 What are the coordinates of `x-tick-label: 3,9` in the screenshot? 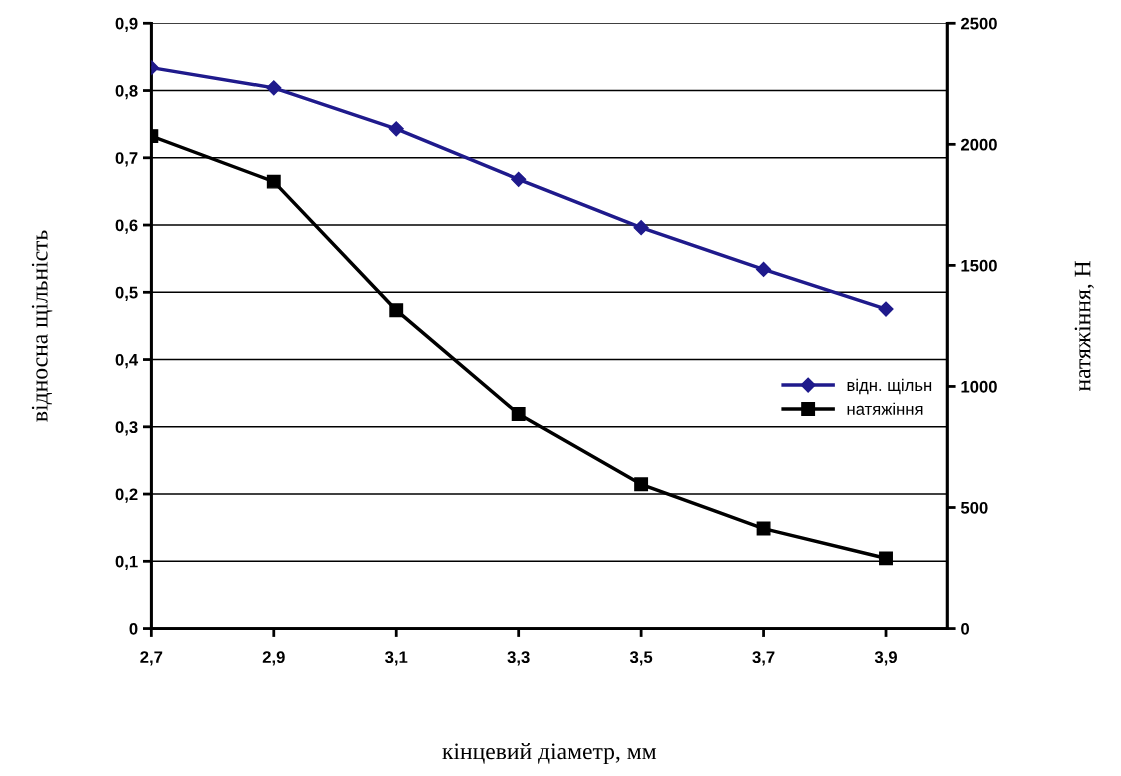 It's located at (885, 658).